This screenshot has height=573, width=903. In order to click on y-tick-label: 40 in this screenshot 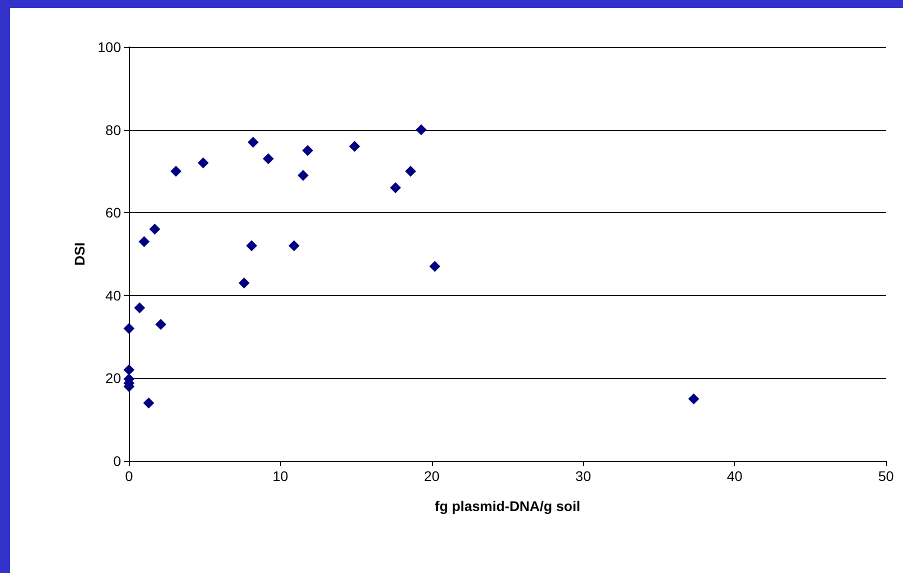, I will do `click(113, 295)`.